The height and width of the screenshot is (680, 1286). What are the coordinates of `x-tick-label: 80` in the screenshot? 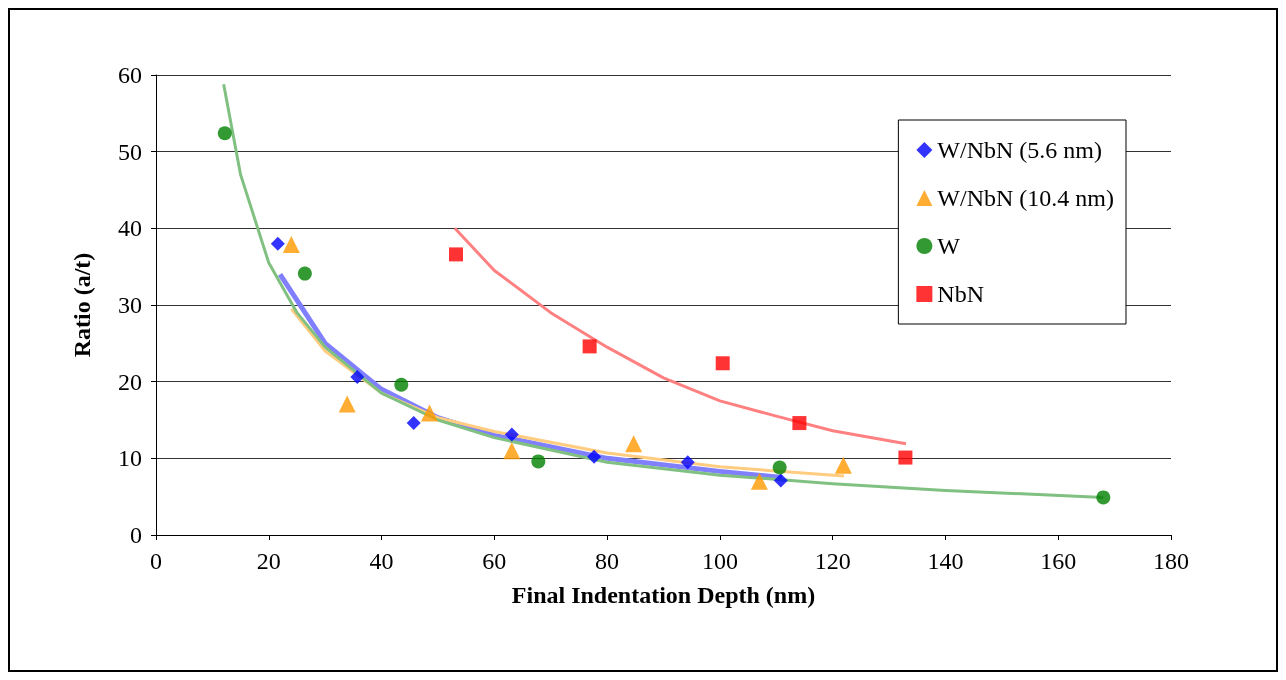 It's located at (607, 561).